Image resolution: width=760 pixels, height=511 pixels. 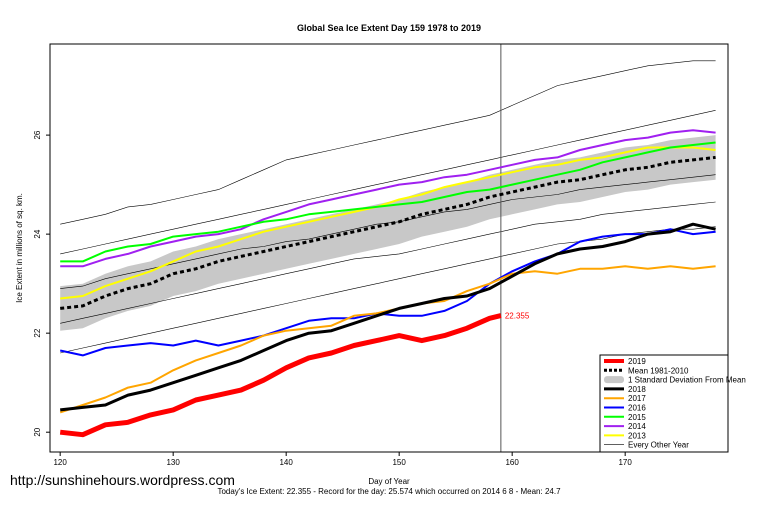 I want to click on legend-label: 1 Standard Deviation From Mean, so click(x=687, y=380).